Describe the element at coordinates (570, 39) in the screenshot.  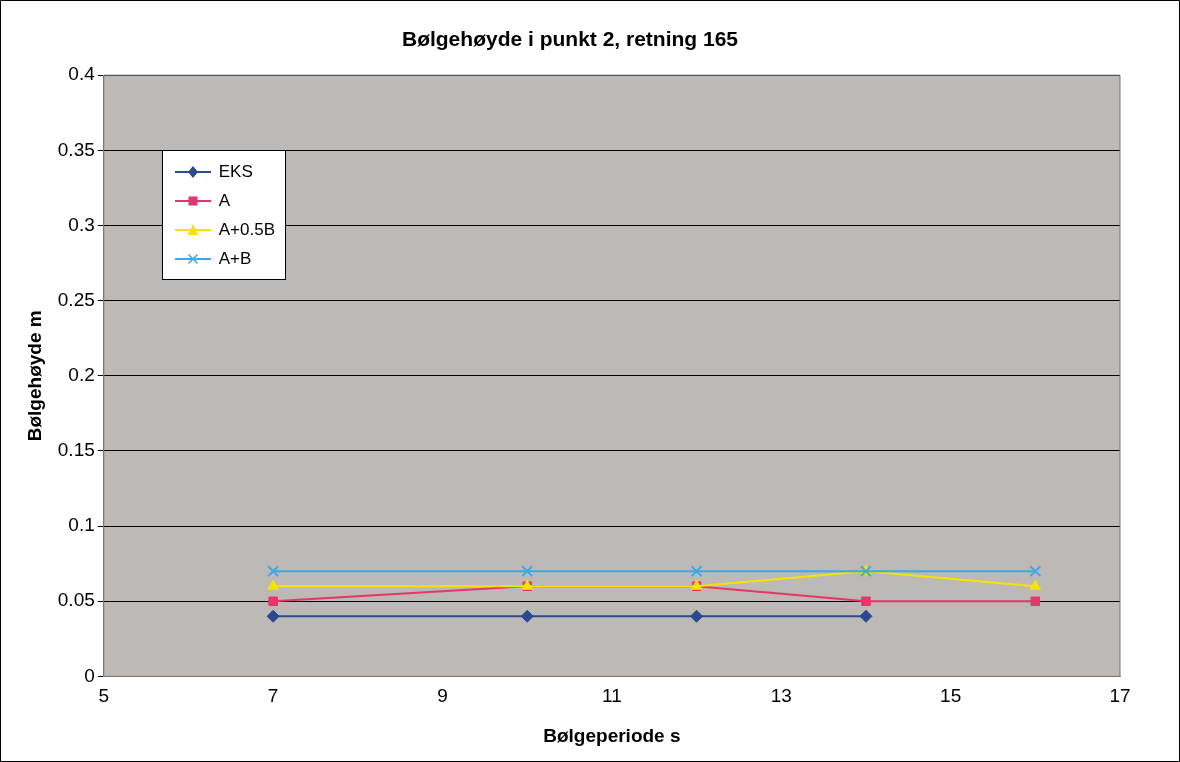
I see `chart-title: Bølgehøyde i punkt 2, retning 165` at that location.